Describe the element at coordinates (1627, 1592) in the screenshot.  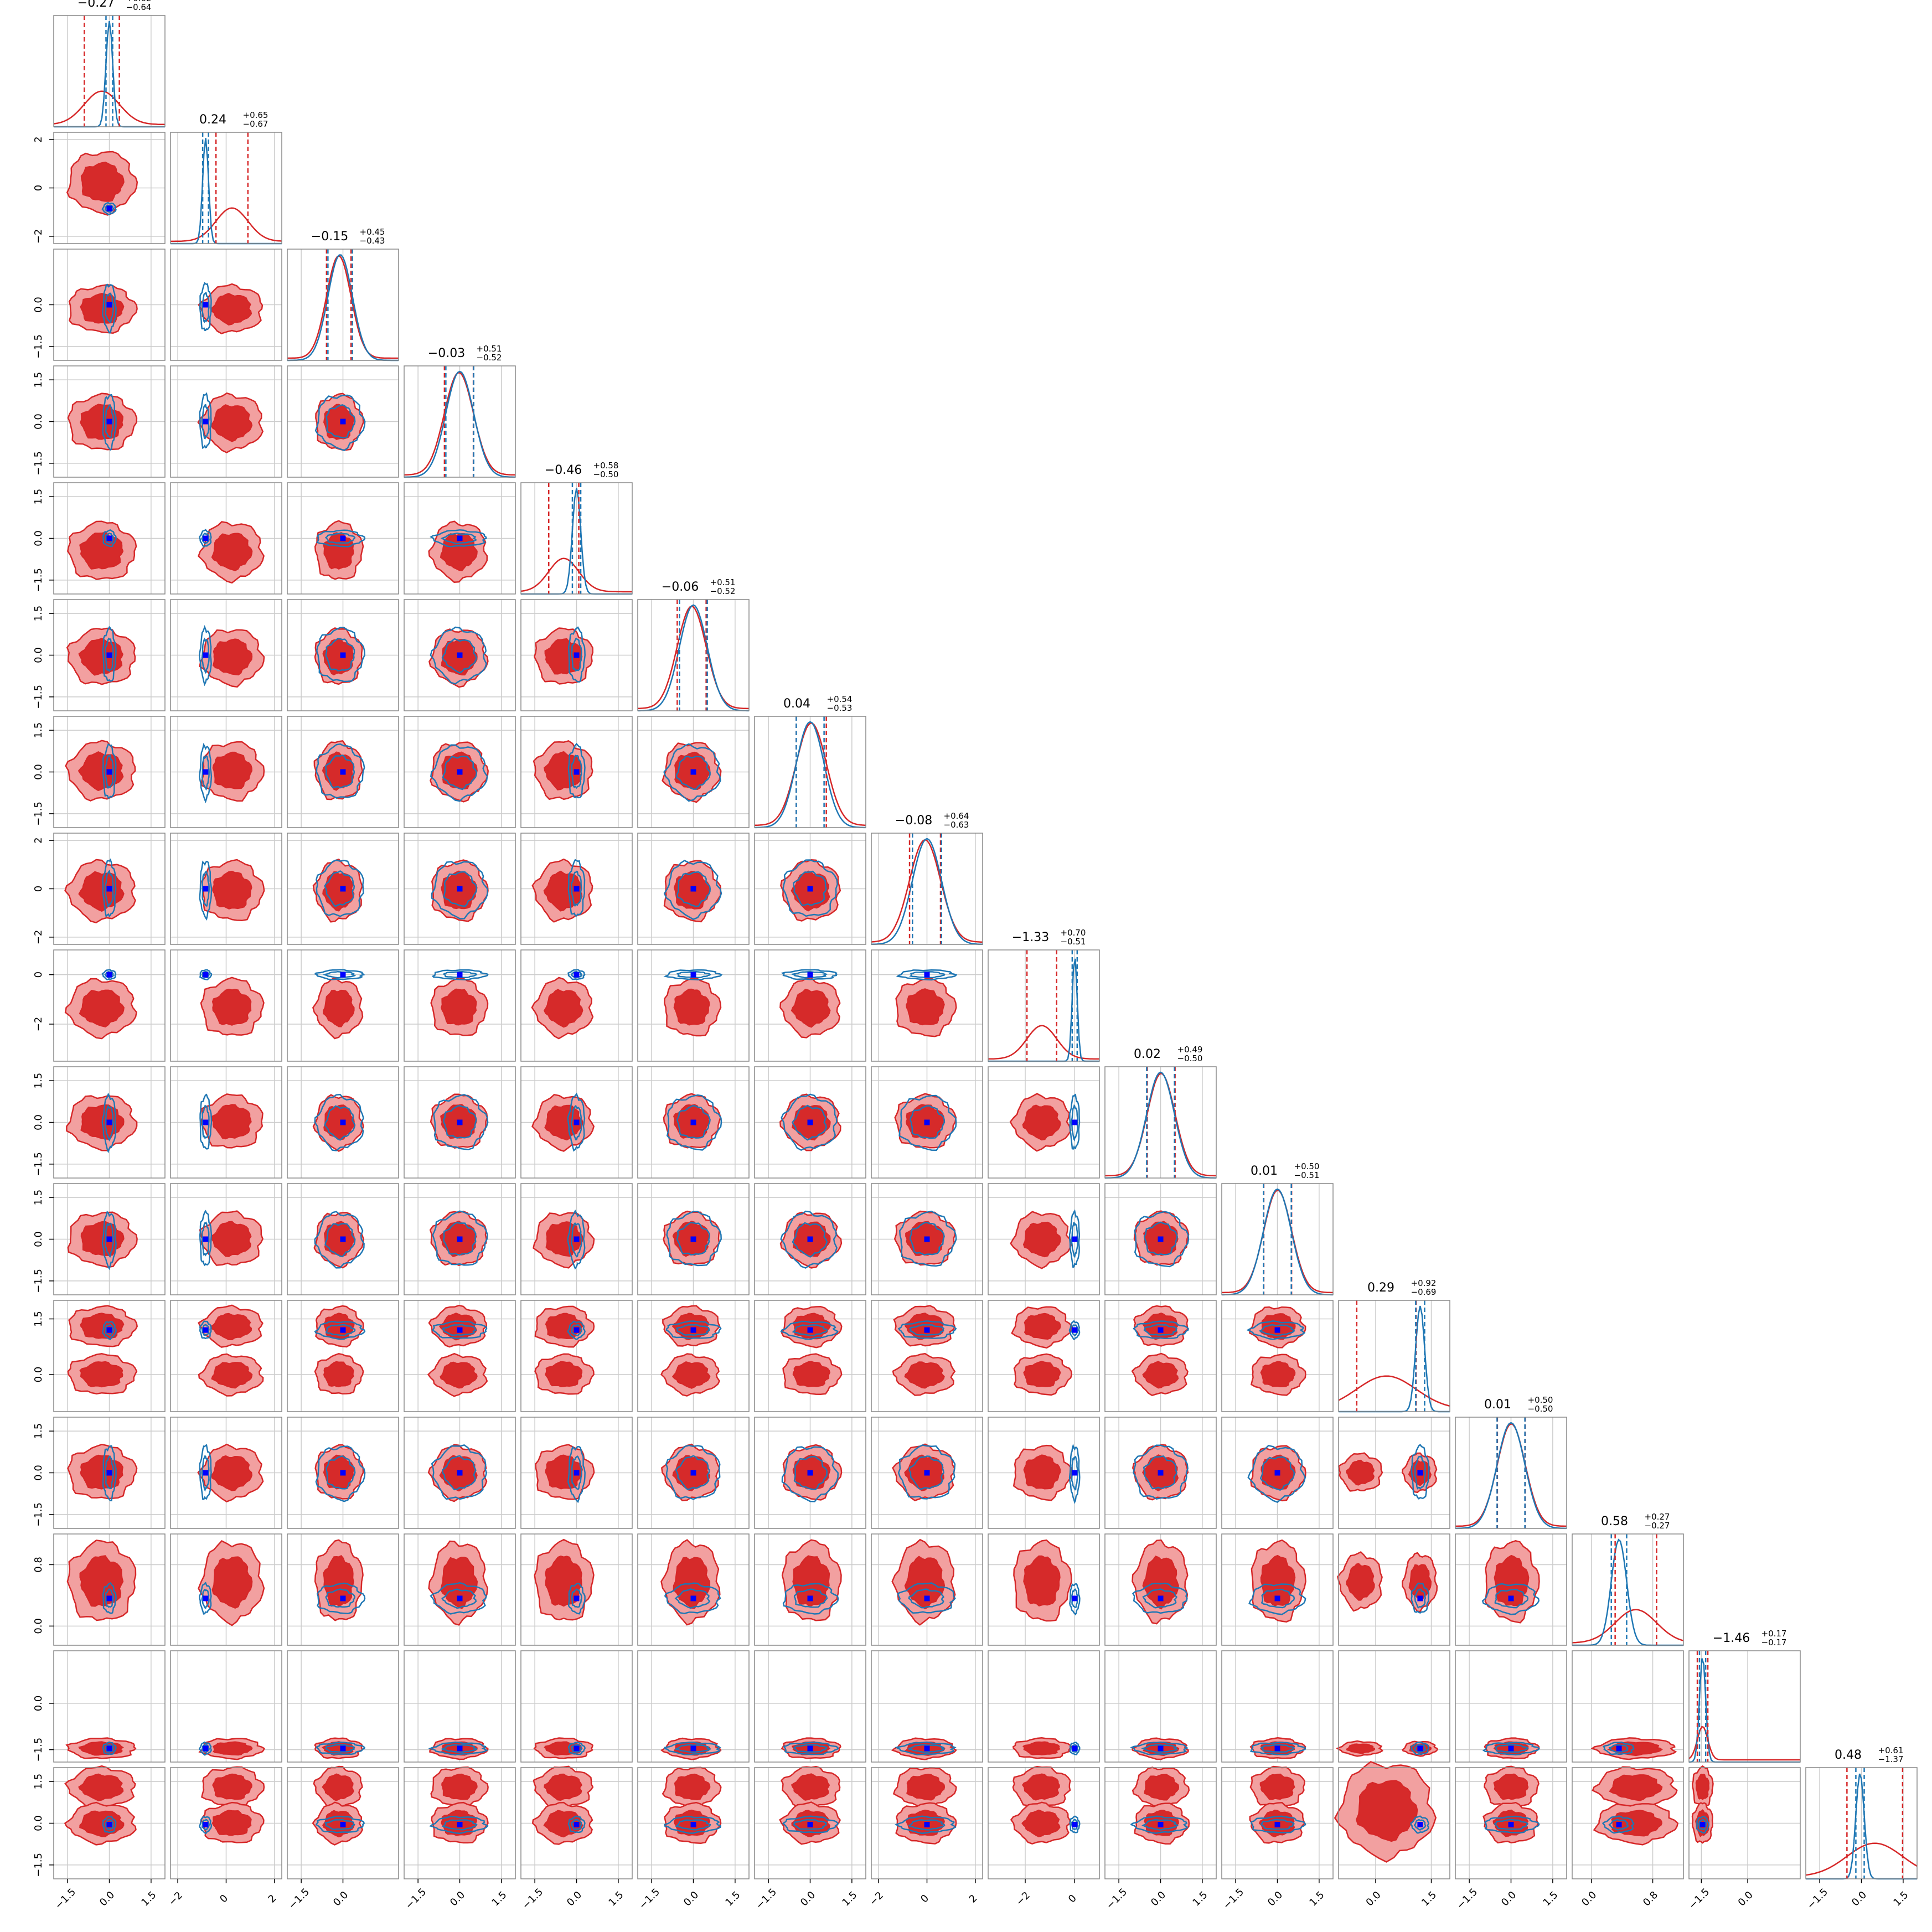
I see `histogram-blue` at that location.